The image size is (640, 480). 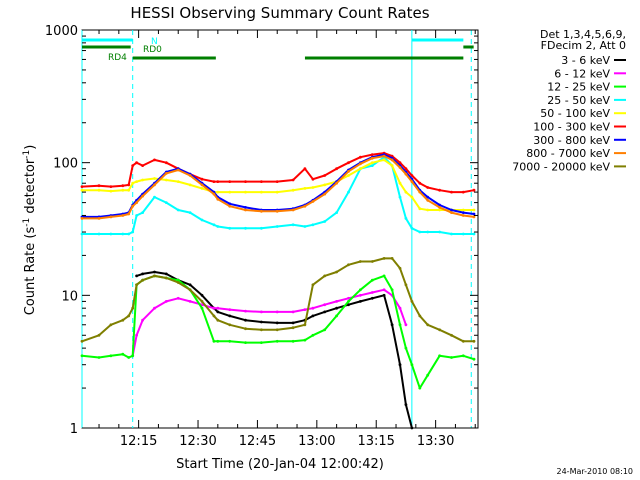 What do you see at coordinates (575, 113) in the screenshot?
I see `legend-label-4: 50 - 100 keV` at bounding box center [575, 113].